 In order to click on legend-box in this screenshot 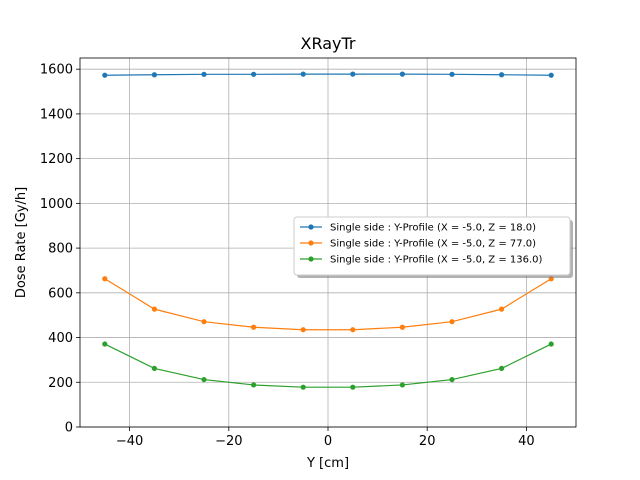, I will do `click(432, 246)`.